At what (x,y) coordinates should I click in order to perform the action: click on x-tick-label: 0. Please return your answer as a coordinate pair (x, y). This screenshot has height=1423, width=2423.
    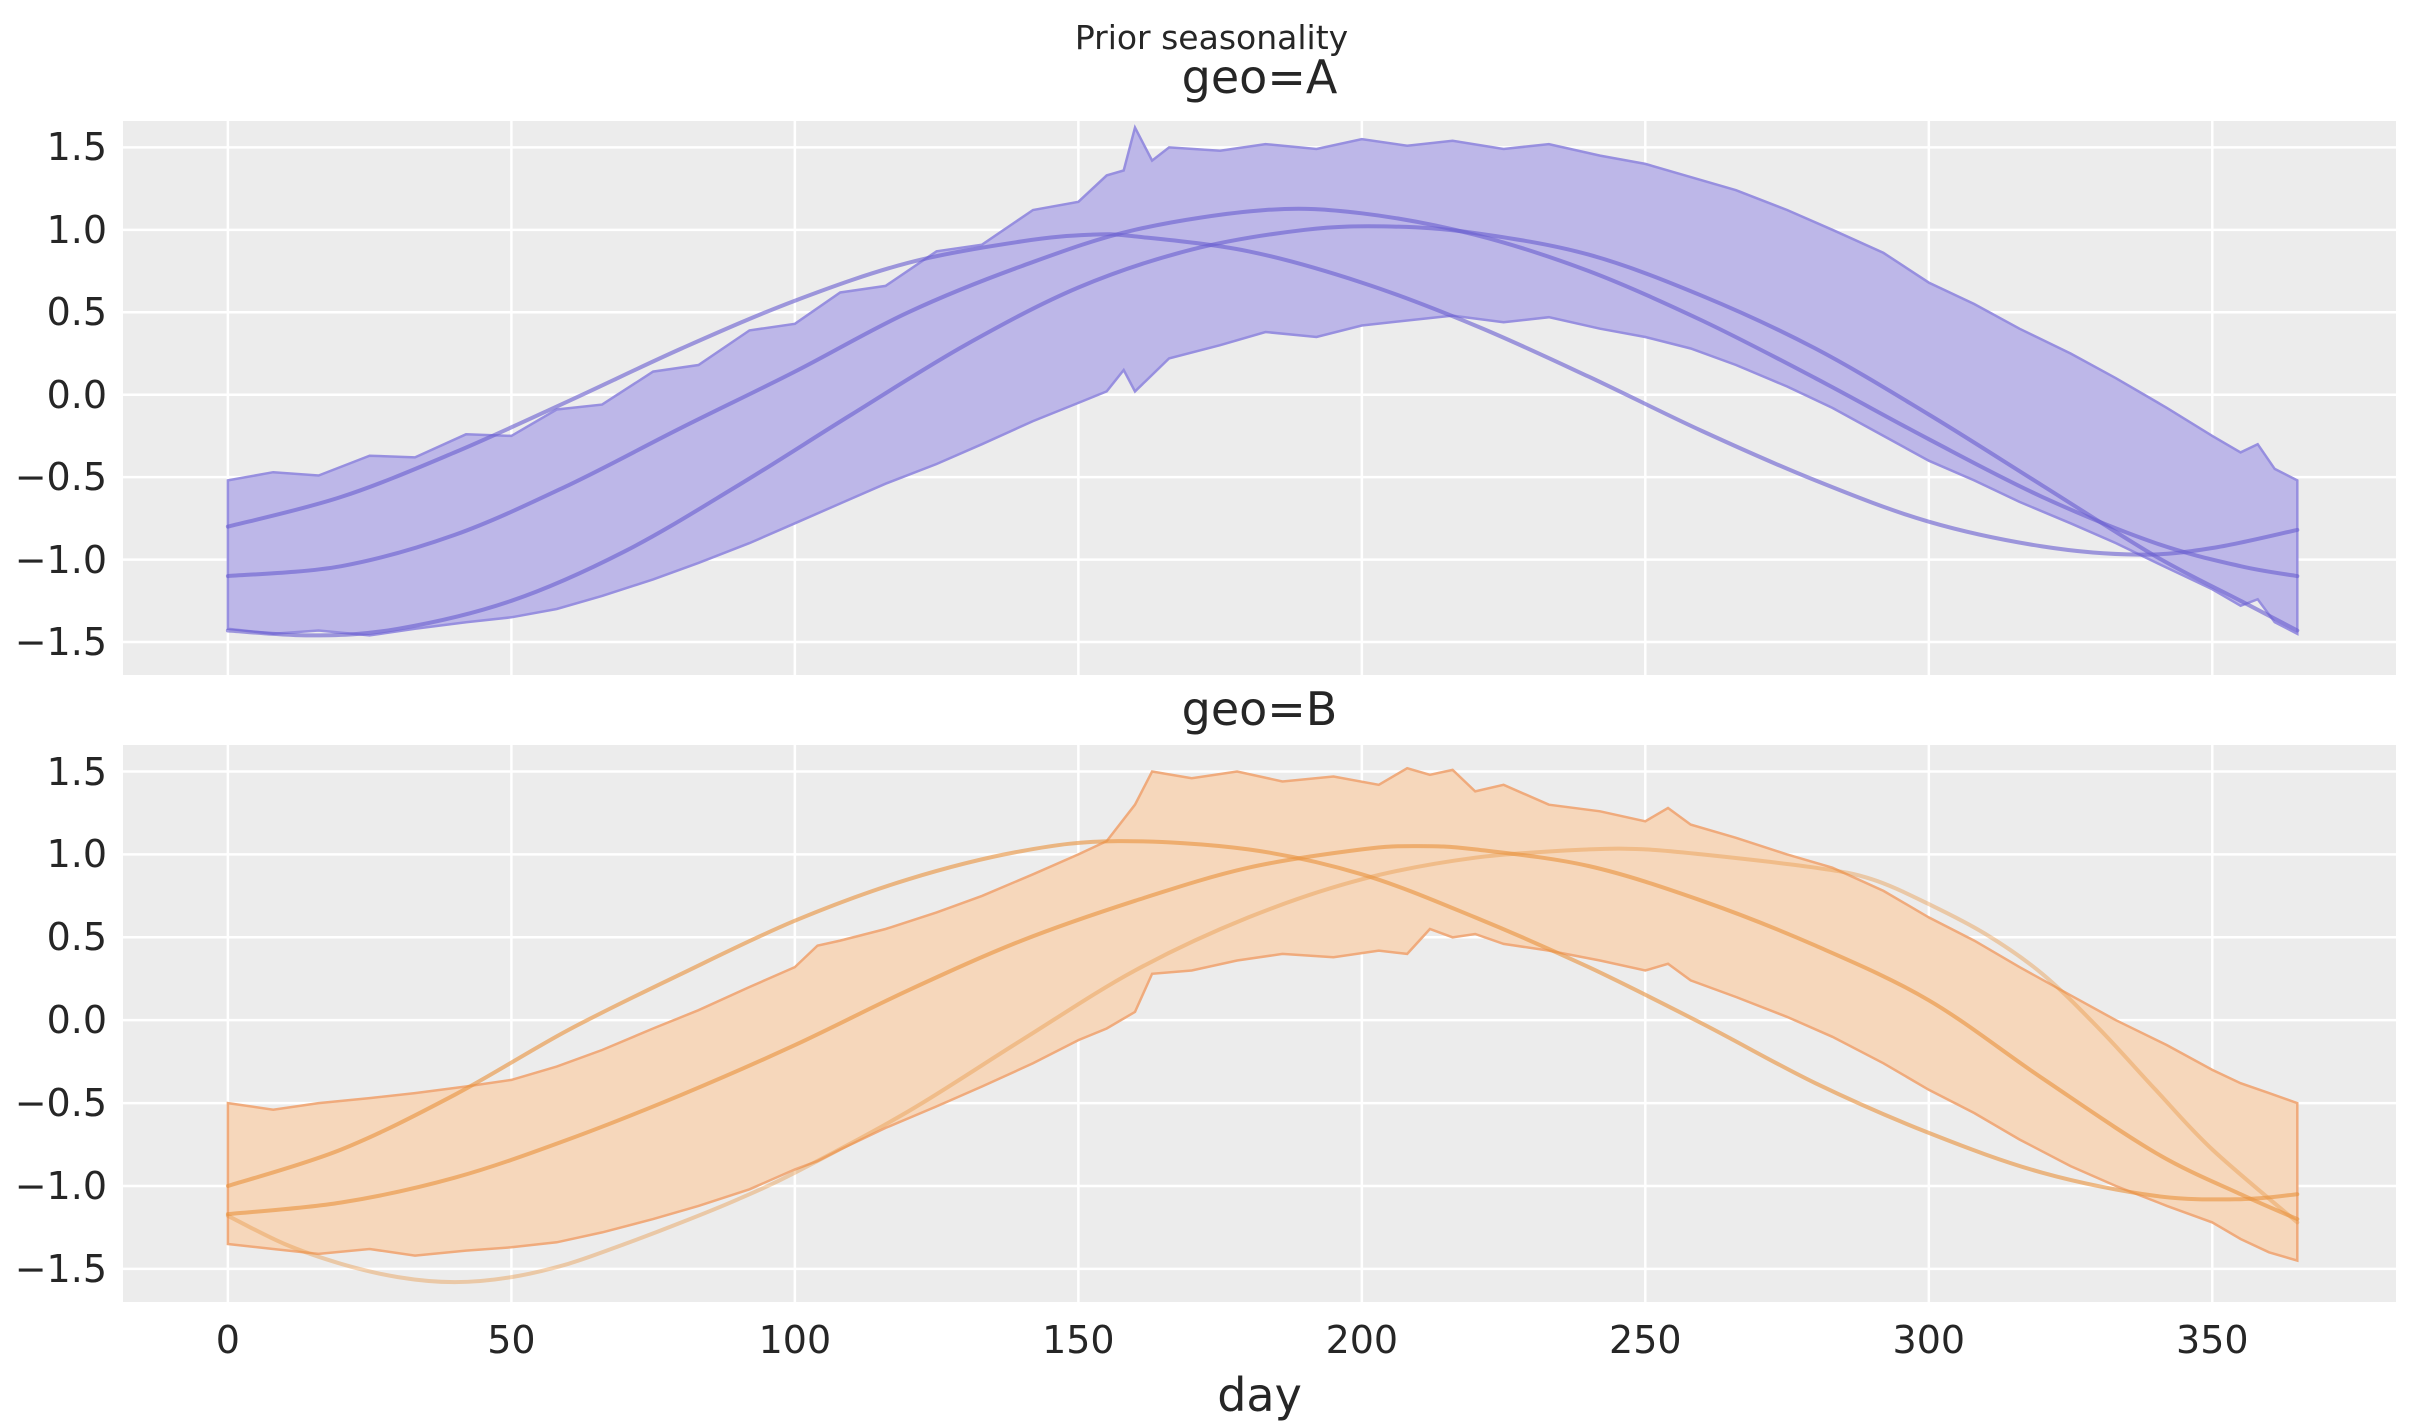
    Looking at the image, I should click on (227, 1340).